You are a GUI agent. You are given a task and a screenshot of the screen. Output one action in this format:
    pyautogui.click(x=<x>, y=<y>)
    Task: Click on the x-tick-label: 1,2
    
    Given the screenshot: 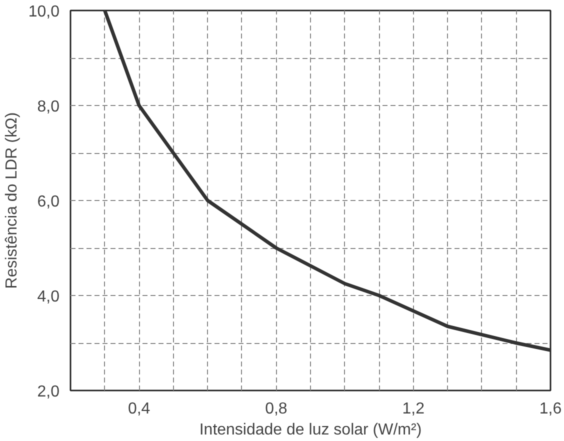 What is the action you would take?
    pyautogui.click(x=413, y=409)
    